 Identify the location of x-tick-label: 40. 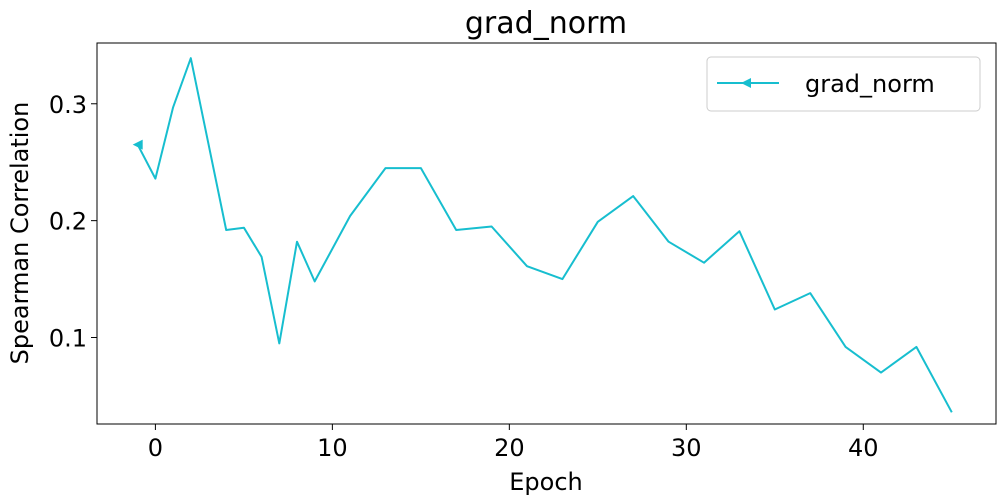
(863, 448).